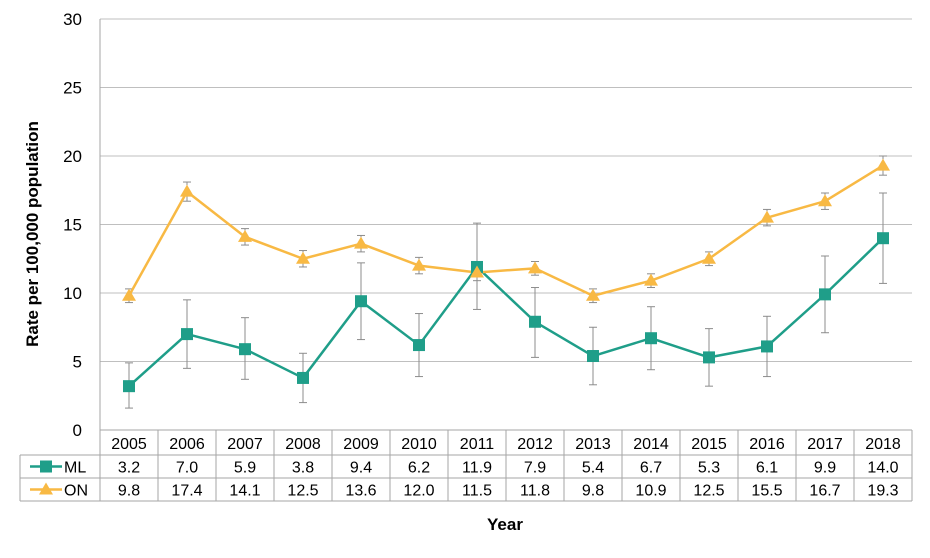 The image size is (930, 558). What do you see at coordinates (535, 491) in the screenshot?
I see `table-cell: 11.8` at bounding box center [535, 491].